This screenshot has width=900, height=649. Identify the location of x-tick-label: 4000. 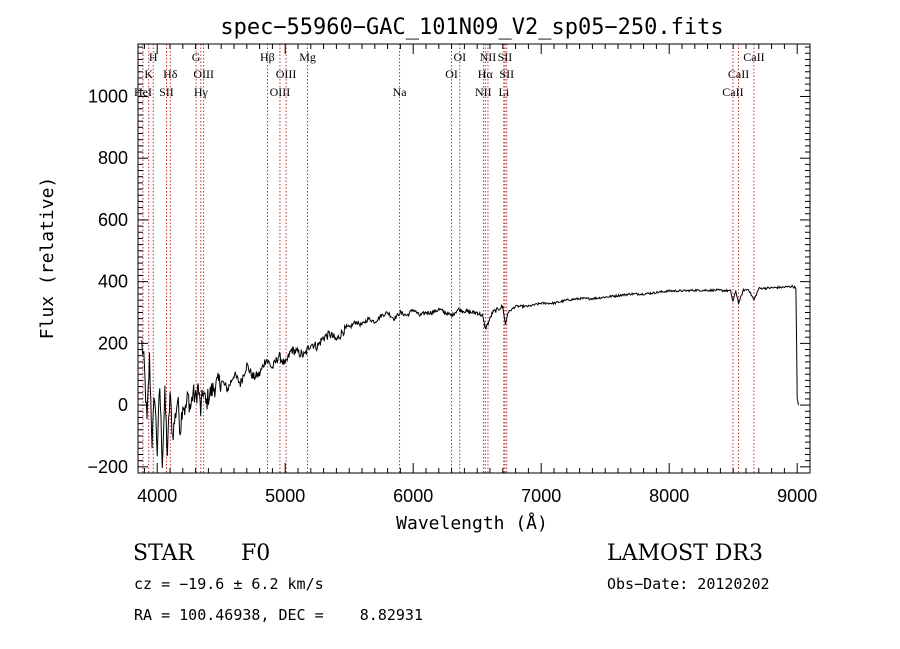
(157, 496).